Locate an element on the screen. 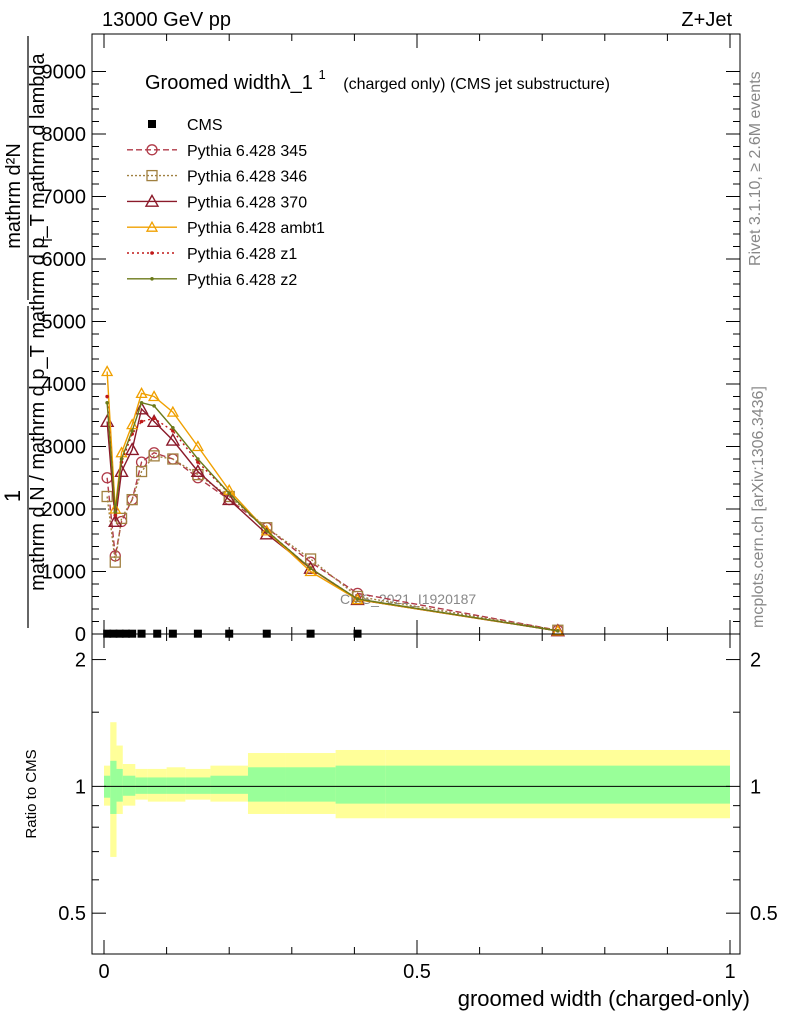 Image resolution: width=786 pixels, height=1024 pixels. ratio-ylabel: Ratio to CMS is located at coordinates (31, 793).